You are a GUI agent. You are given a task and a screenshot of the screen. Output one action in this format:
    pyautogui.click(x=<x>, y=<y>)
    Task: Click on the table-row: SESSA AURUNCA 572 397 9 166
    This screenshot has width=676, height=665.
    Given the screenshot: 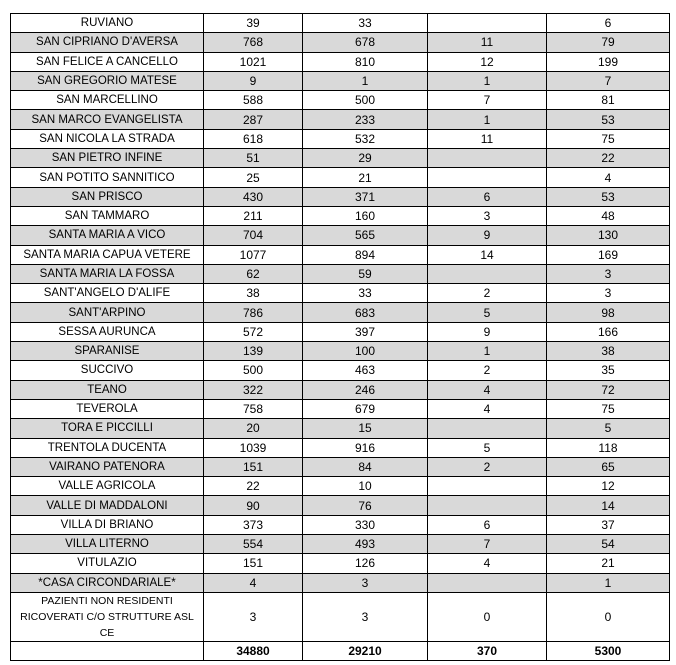 What is the action you would take?
    pyautogui.click(x=340, y=332)
    